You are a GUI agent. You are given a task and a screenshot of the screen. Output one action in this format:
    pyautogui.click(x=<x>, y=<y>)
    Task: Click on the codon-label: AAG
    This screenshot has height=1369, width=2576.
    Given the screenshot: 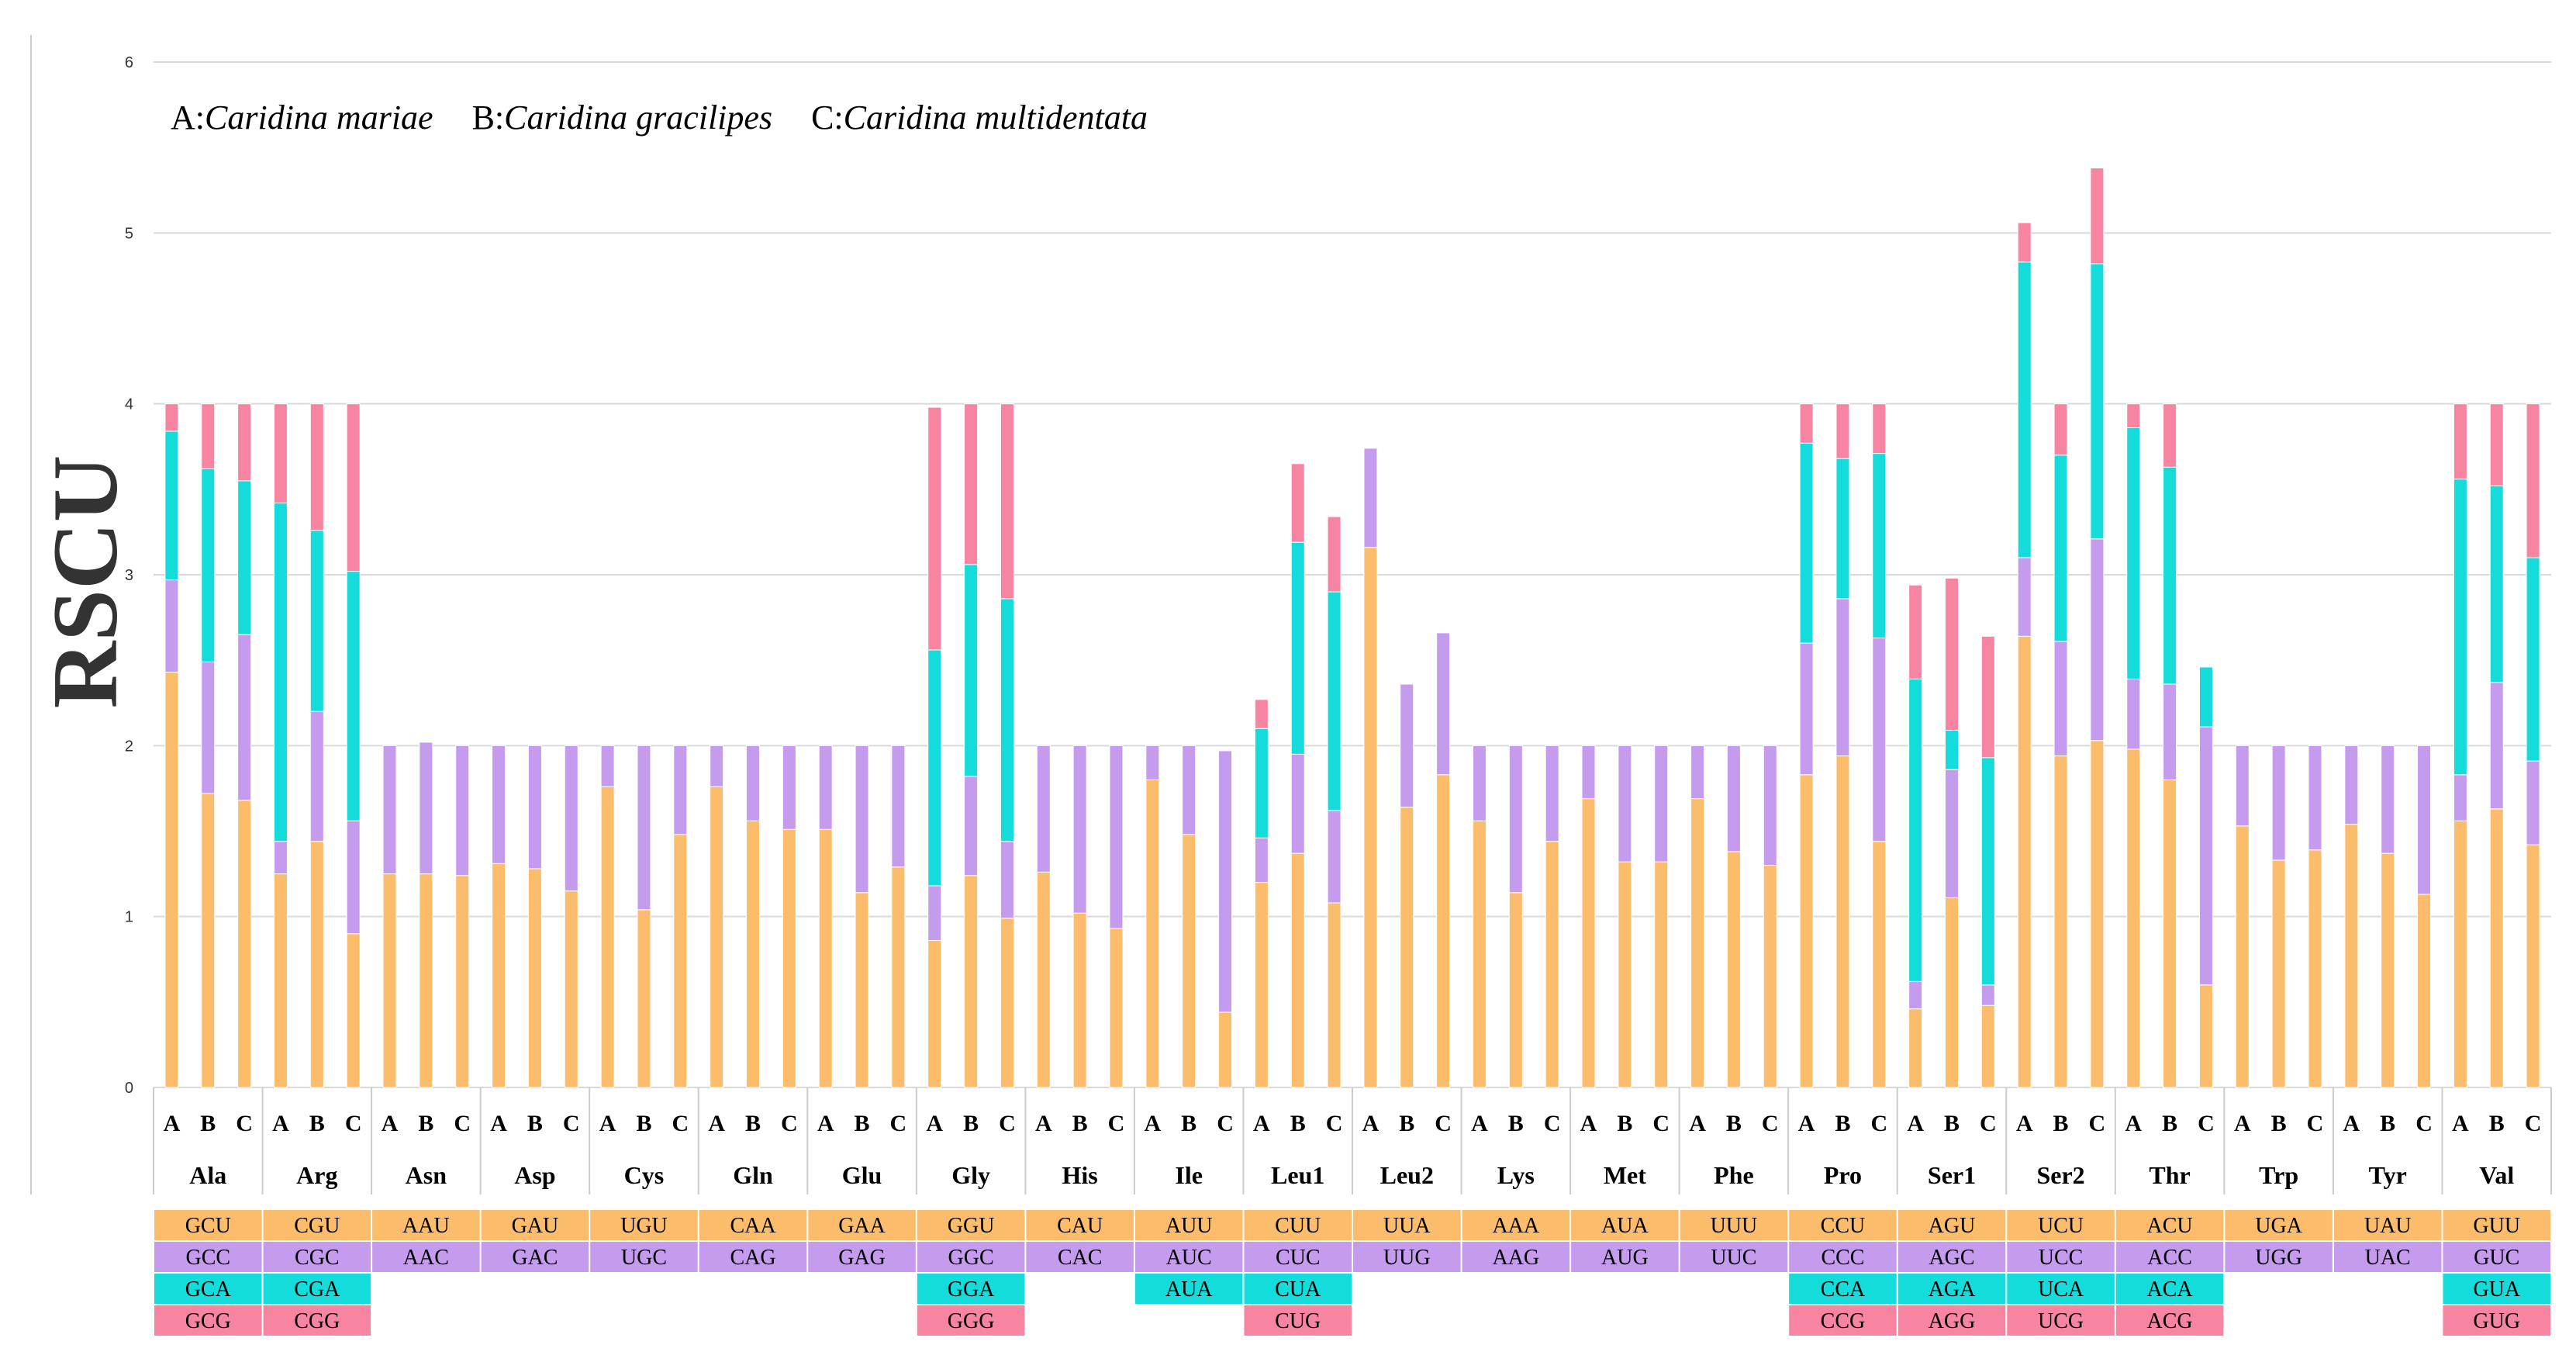 What is the action you would take?
    pyautogui.click(x=1515, y=1258)
    